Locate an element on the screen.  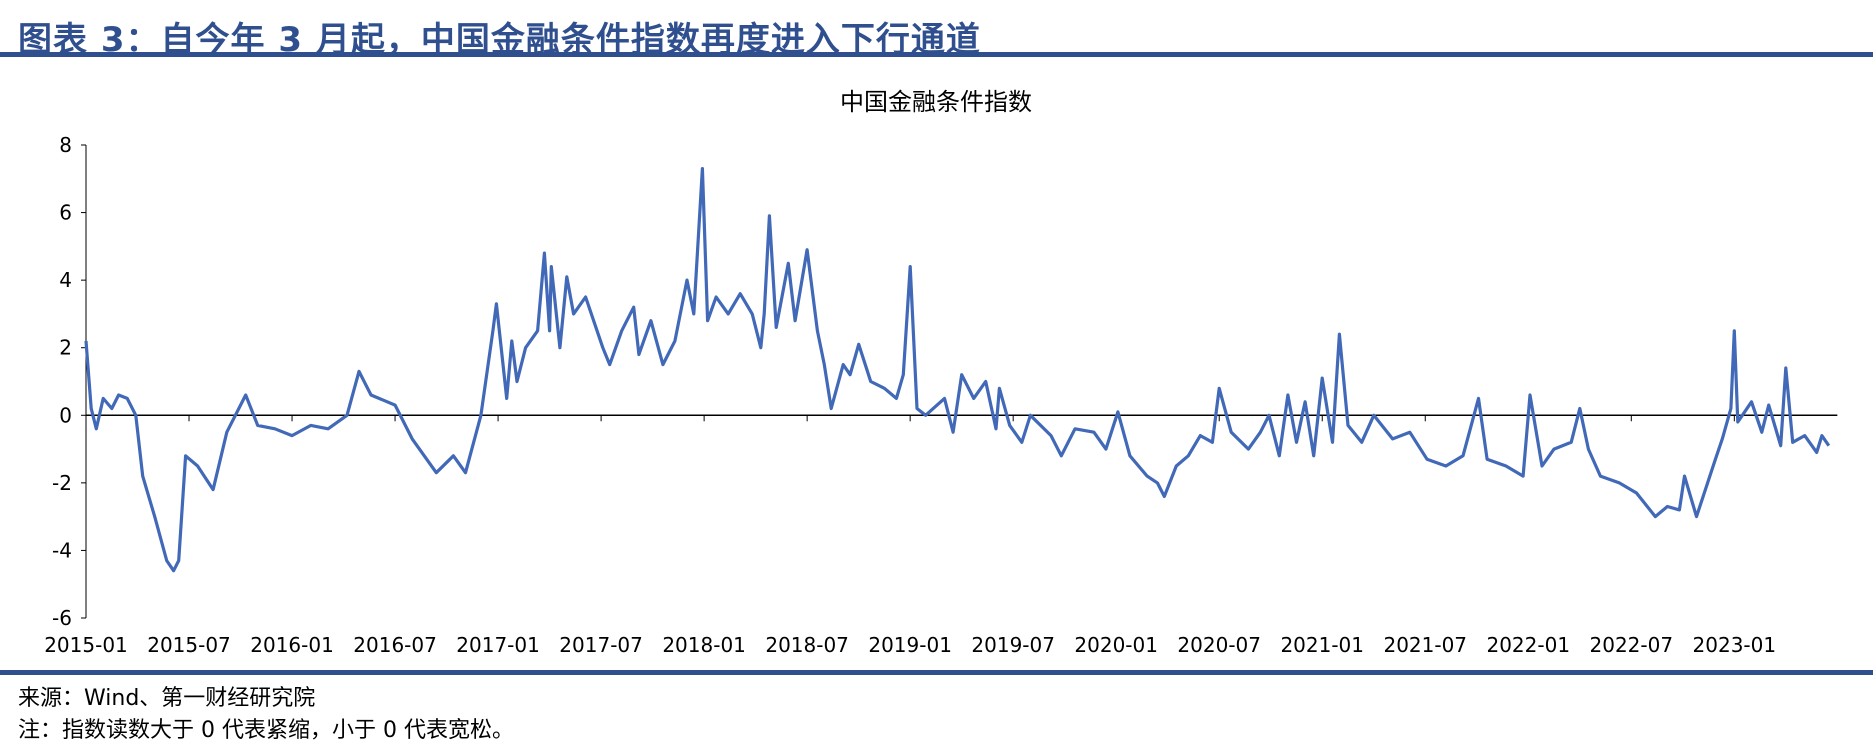
x-tick-label: 2016-01 is located at coordinates (292, 645).